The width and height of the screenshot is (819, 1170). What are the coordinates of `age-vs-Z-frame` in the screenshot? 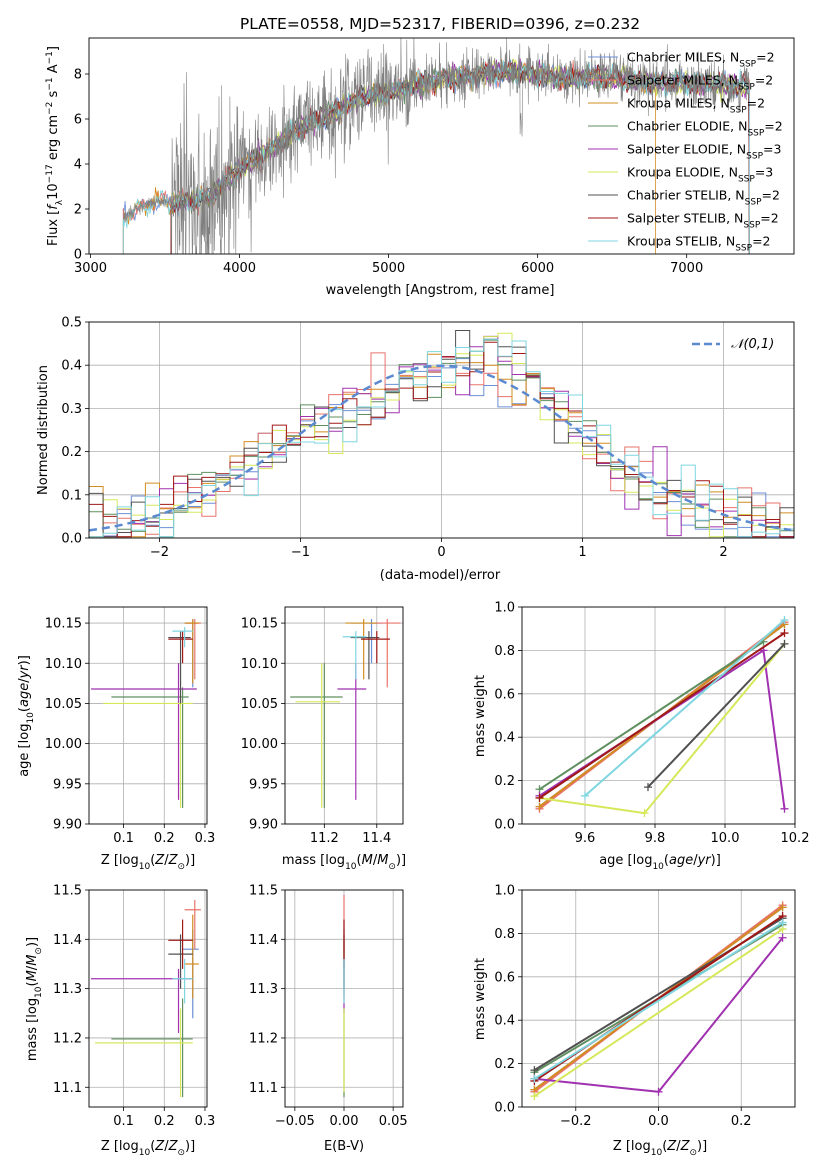 It's located at (148, 715).